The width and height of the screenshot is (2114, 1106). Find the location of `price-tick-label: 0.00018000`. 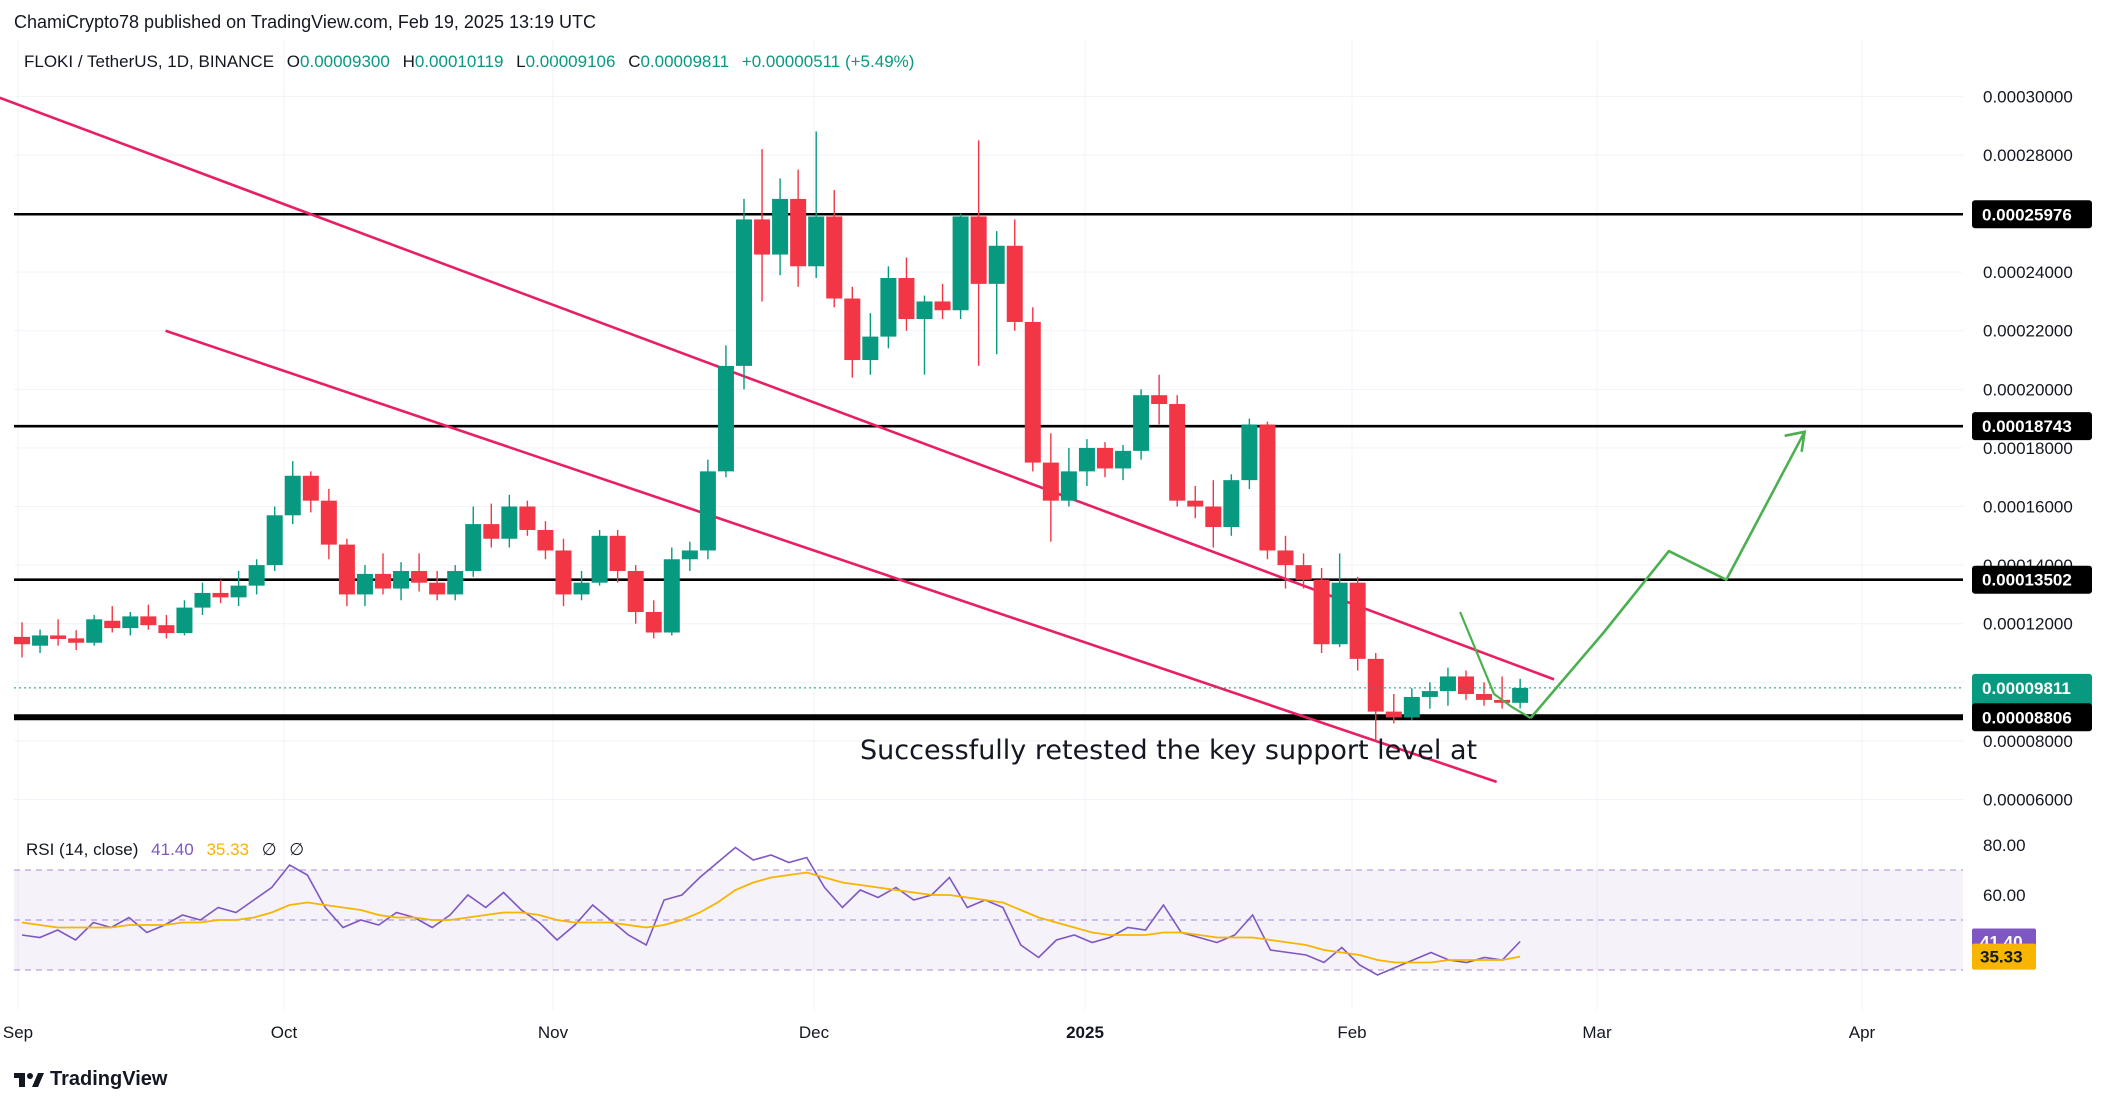

price-tick-label: 0.00018000 is located at coordinates (2028, 448).